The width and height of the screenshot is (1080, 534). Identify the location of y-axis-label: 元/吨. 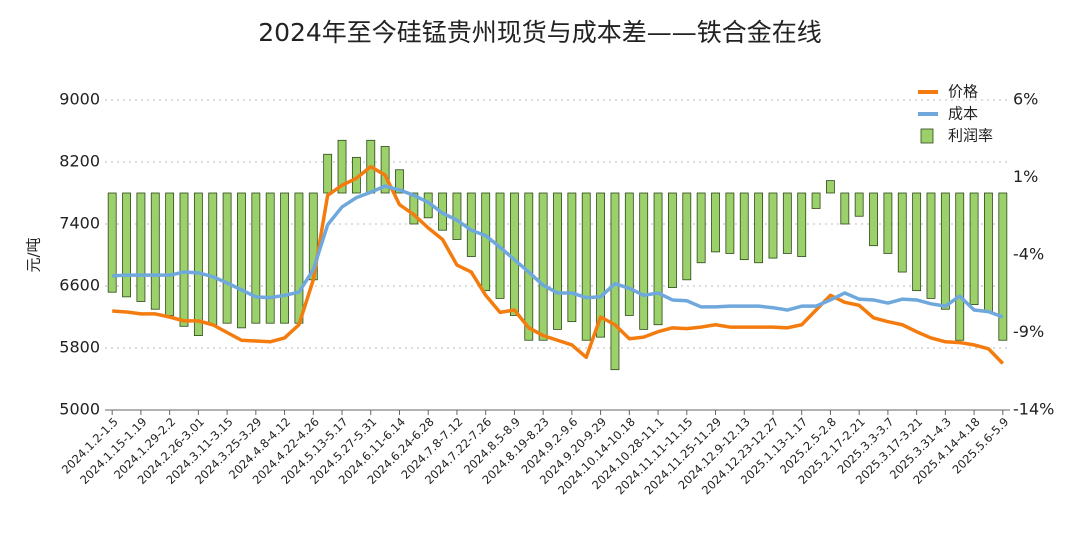
(34, 254).